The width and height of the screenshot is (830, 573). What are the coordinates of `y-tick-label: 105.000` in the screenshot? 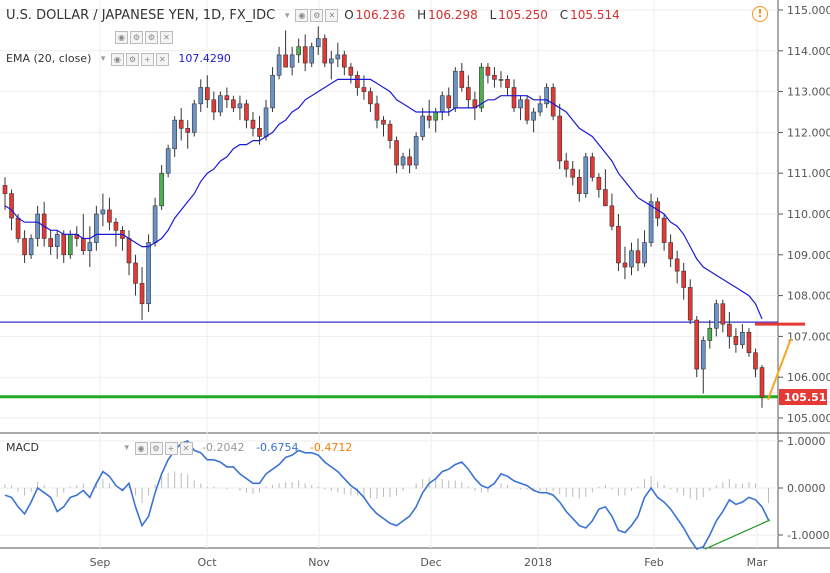 It's located at (808, 418).